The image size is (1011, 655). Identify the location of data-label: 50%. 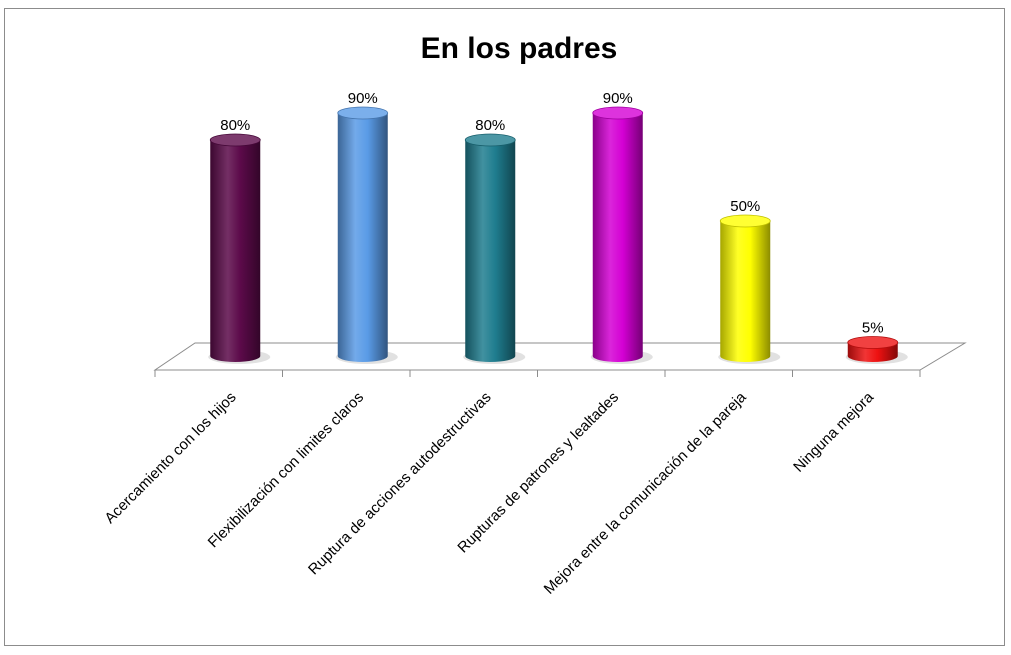
(745, 206).